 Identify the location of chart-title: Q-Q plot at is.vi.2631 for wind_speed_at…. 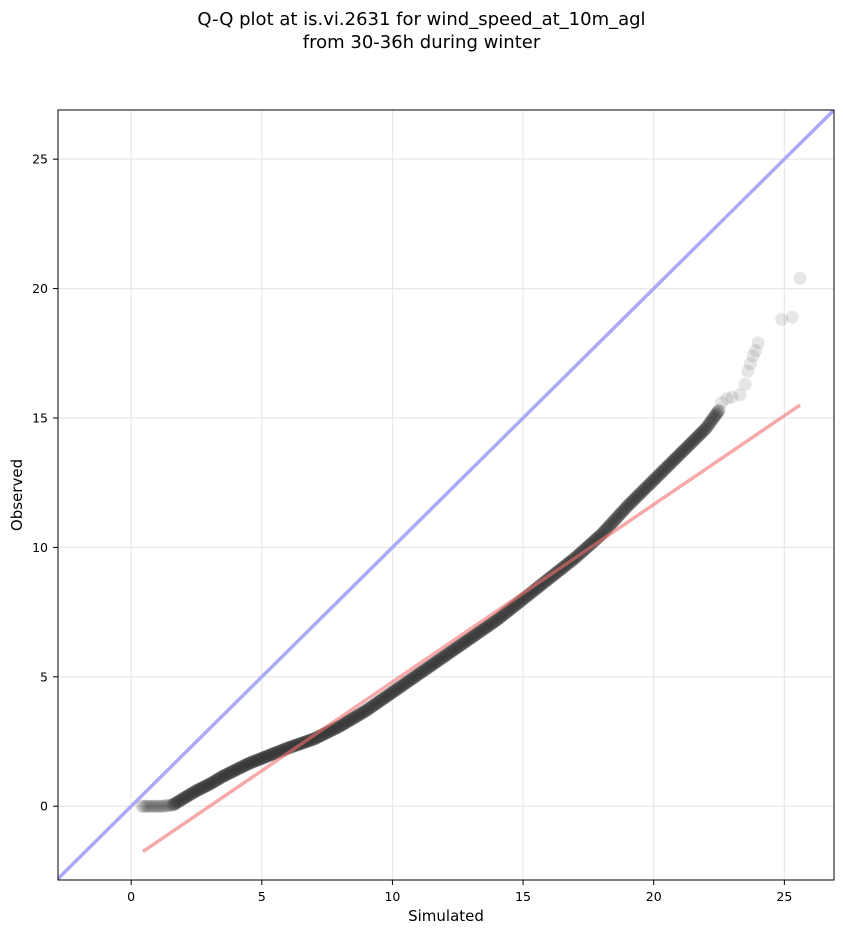
(421, 31).